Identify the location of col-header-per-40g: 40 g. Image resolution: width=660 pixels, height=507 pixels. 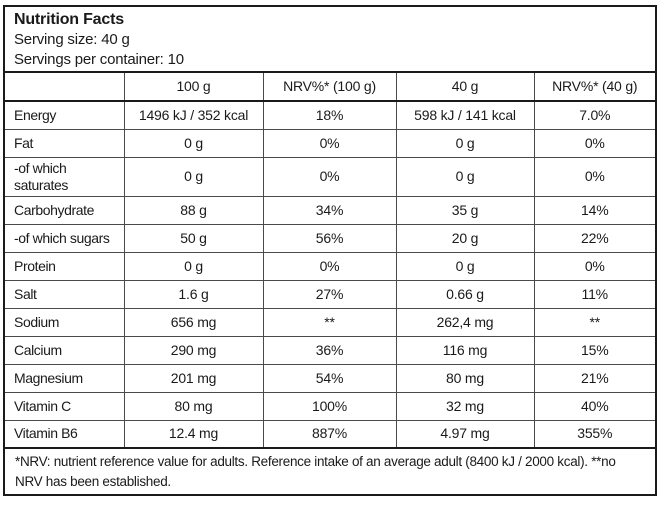
(465, 87).